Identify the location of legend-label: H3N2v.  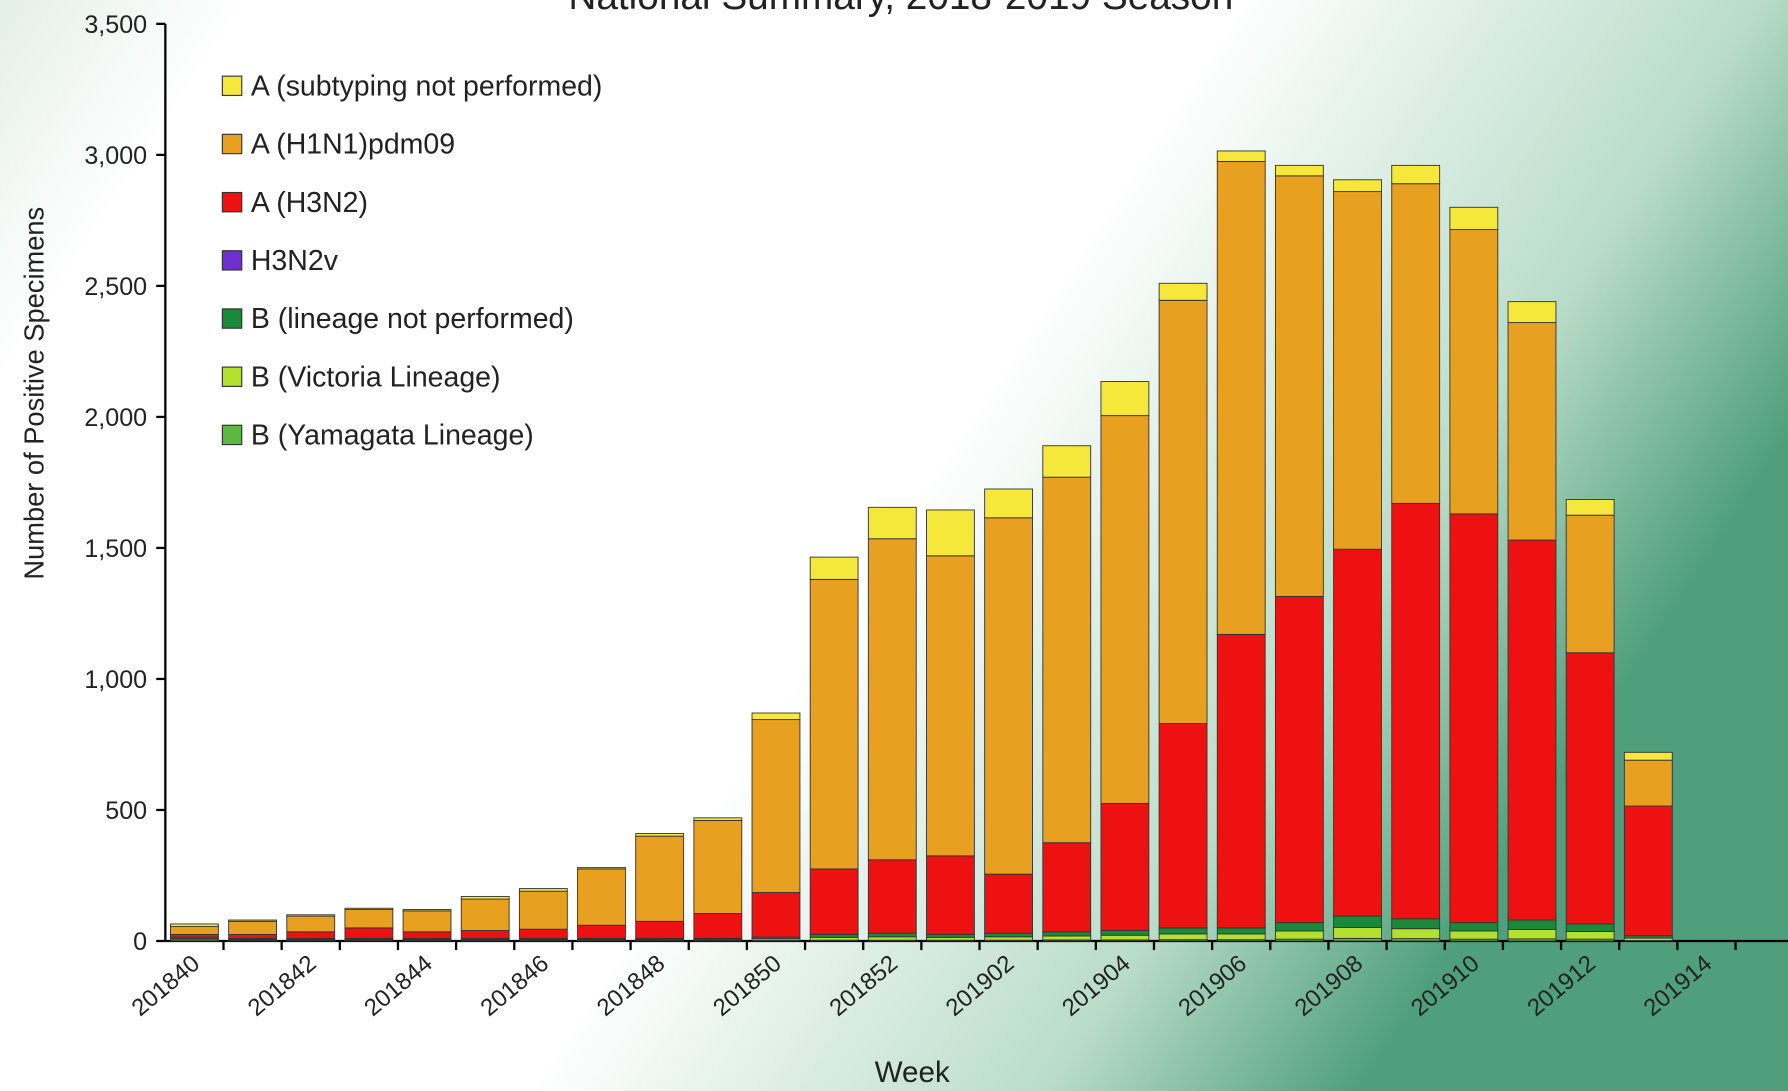
(295, 261).